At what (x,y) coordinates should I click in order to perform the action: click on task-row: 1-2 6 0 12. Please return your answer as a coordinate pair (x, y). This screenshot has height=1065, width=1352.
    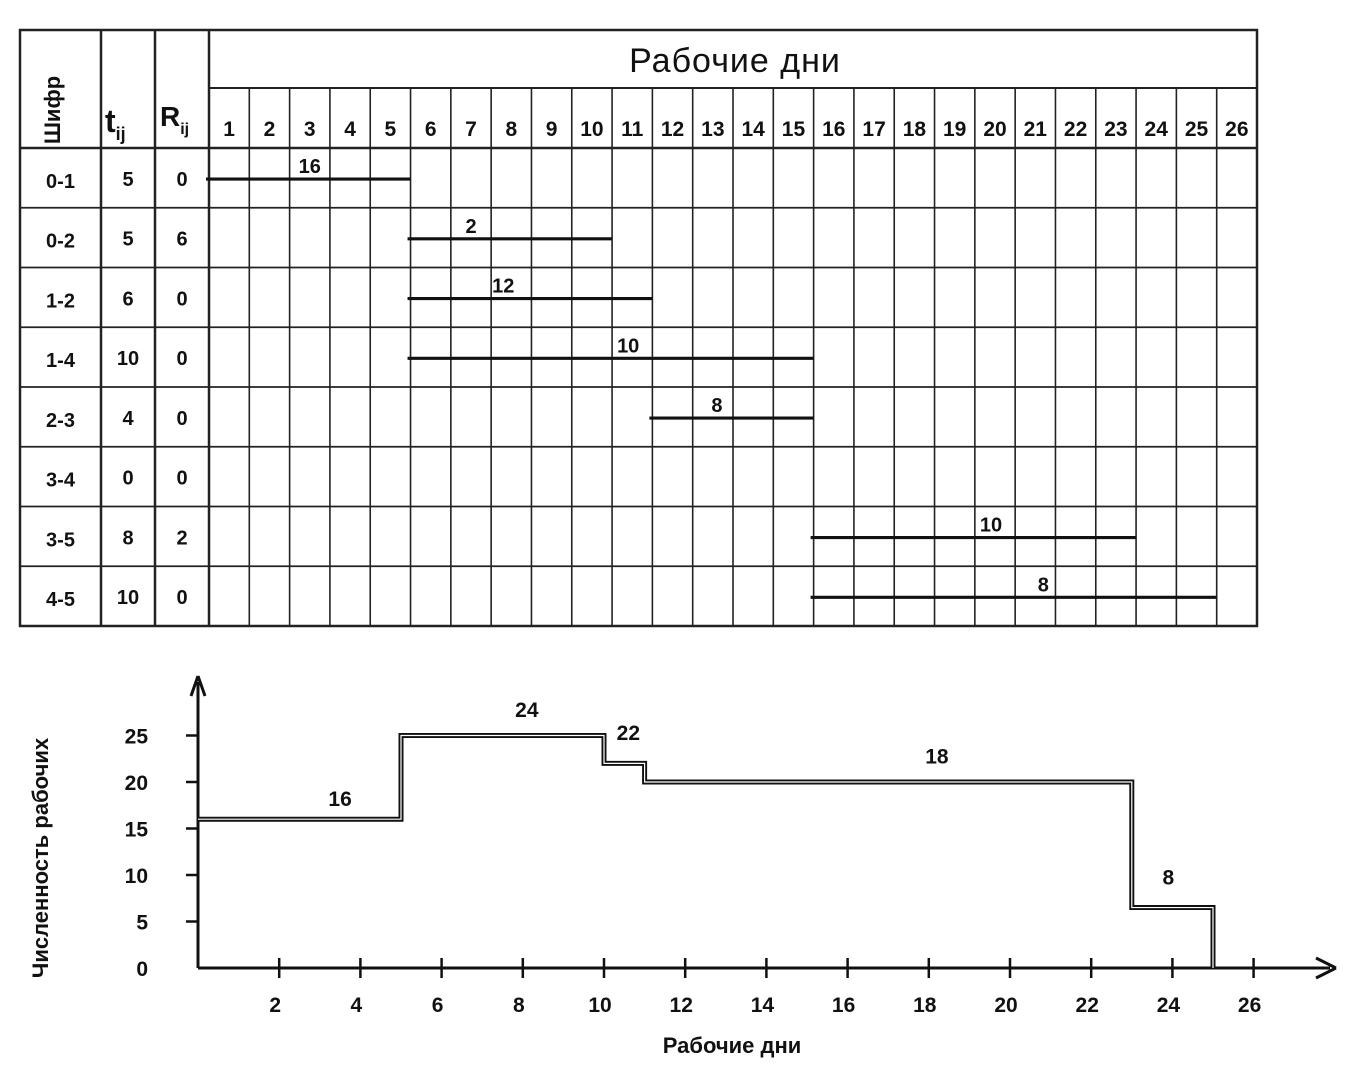
    Looking at the image, I should click on (349, 294).